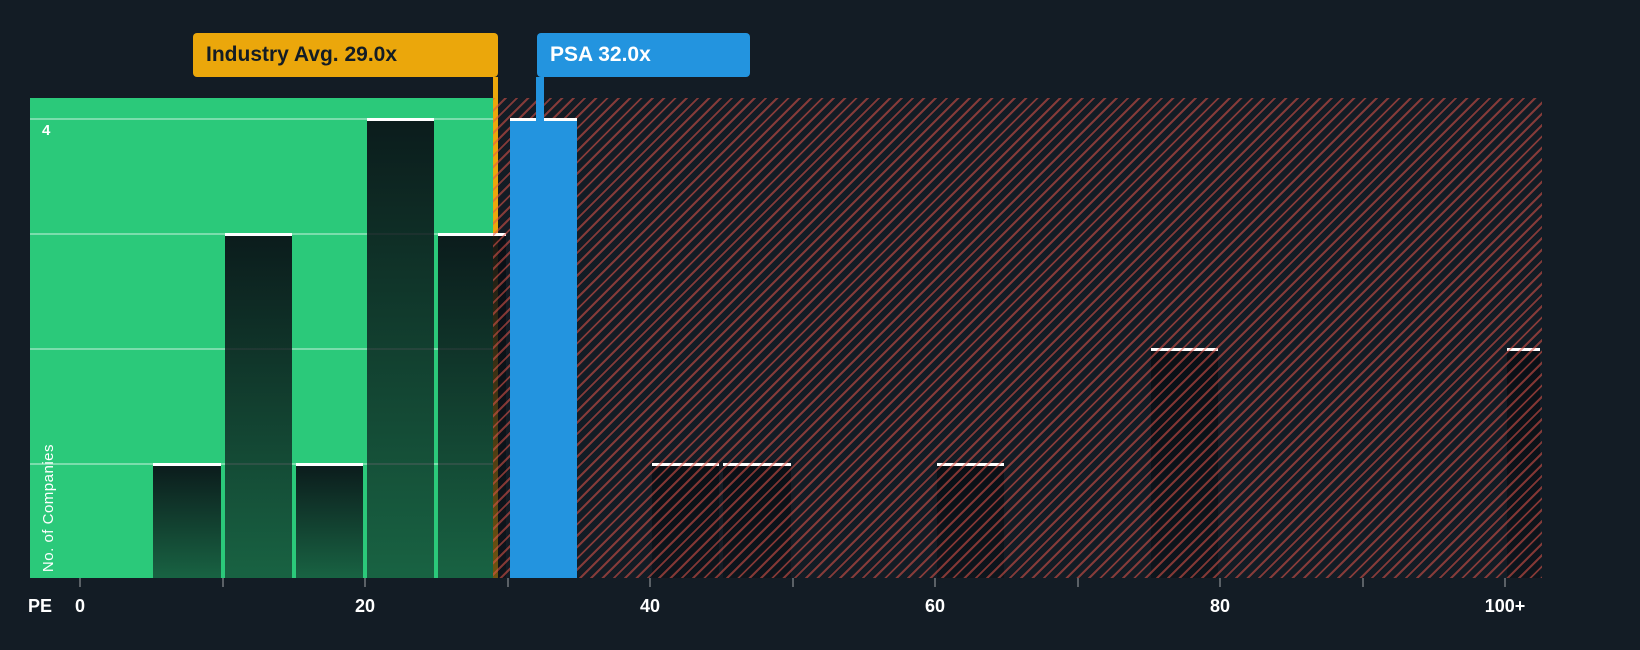 This screenshot has width=1640, height=650. I want to click on industry-avg-callout: Industry Avg. 29.0x, so click(345, 55).